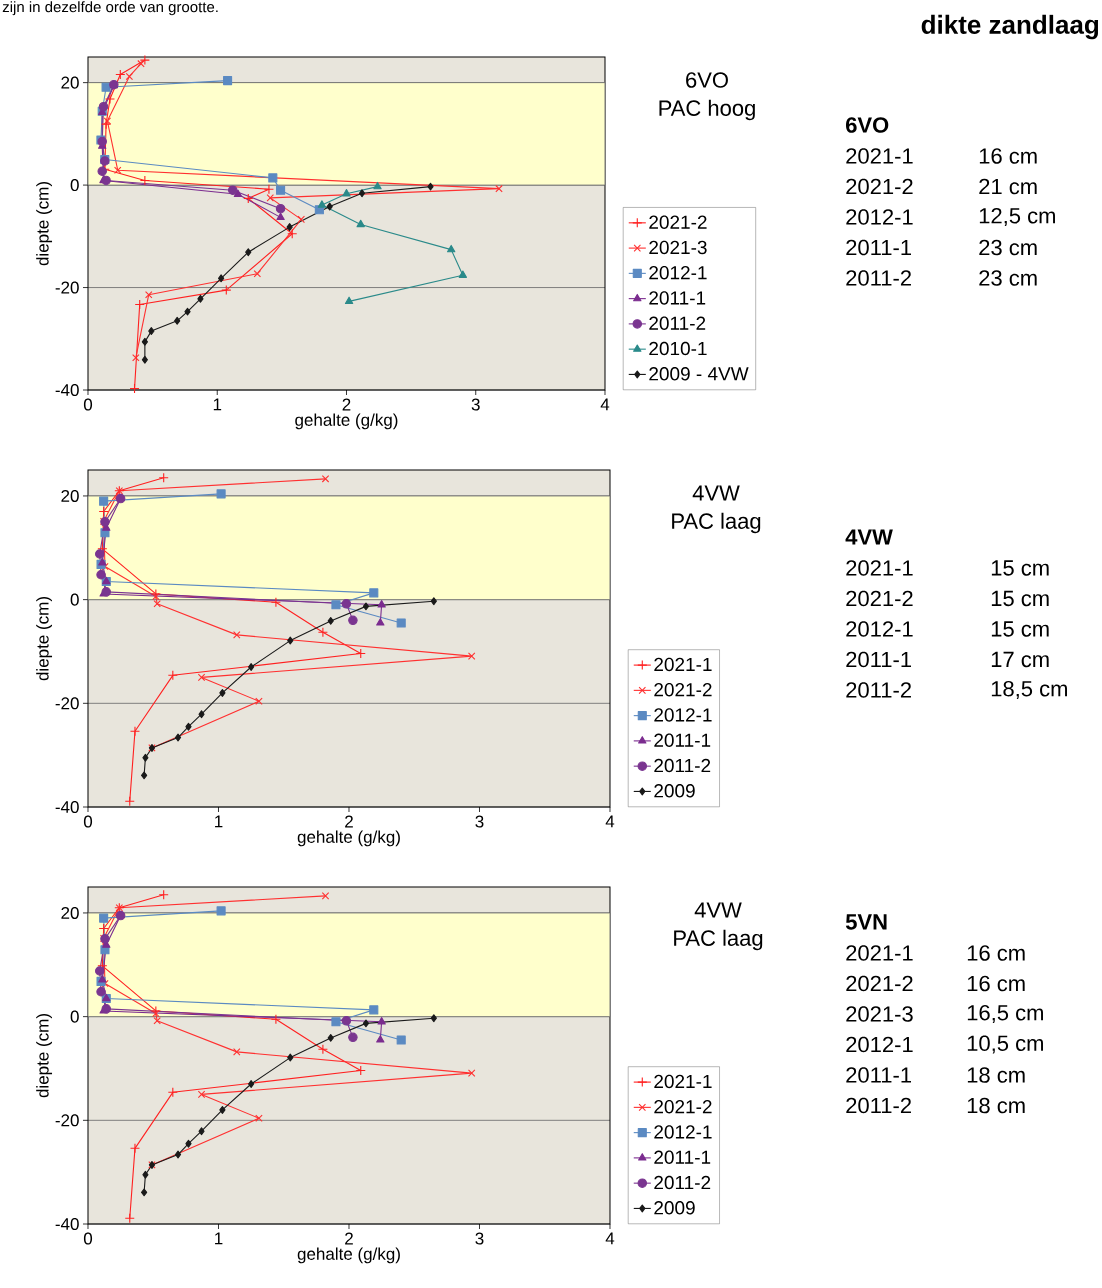 This screenshot has height=1288, width=1102. I want to click on text: 16,5 cm, so click(1005, 1014).